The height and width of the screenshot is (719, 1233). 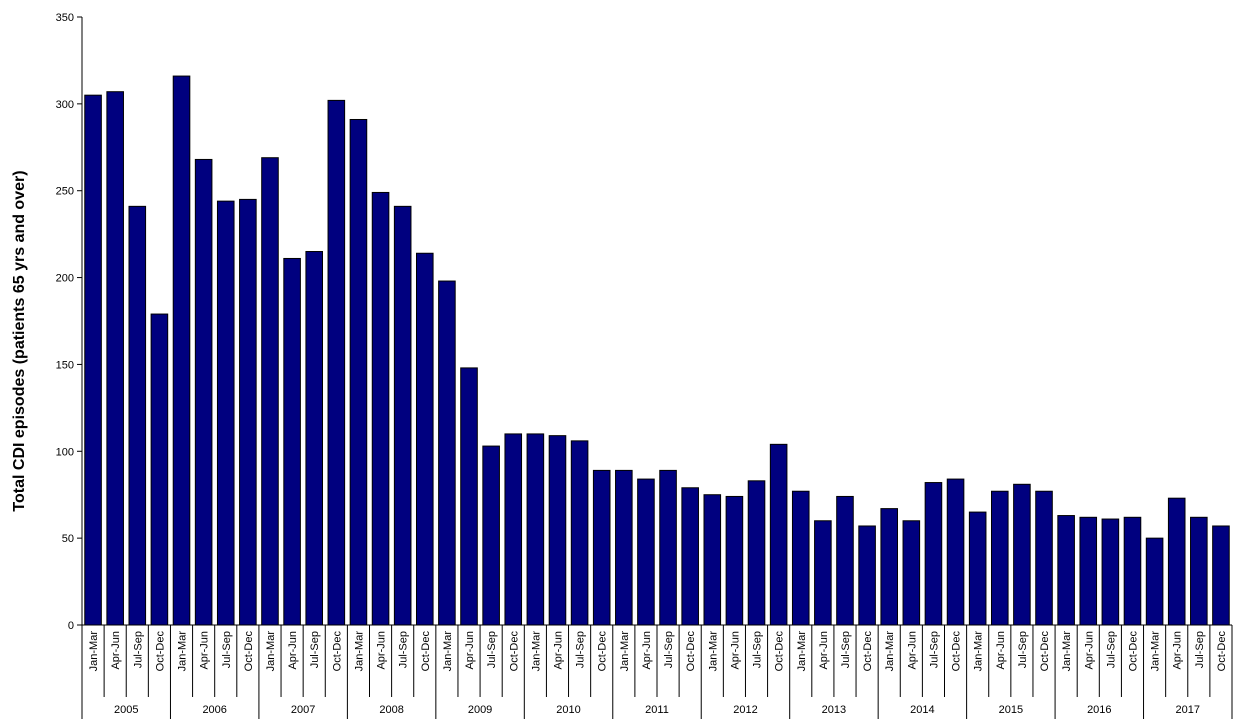 I want to click on year-label: 2006, so click(x=214, y=710).